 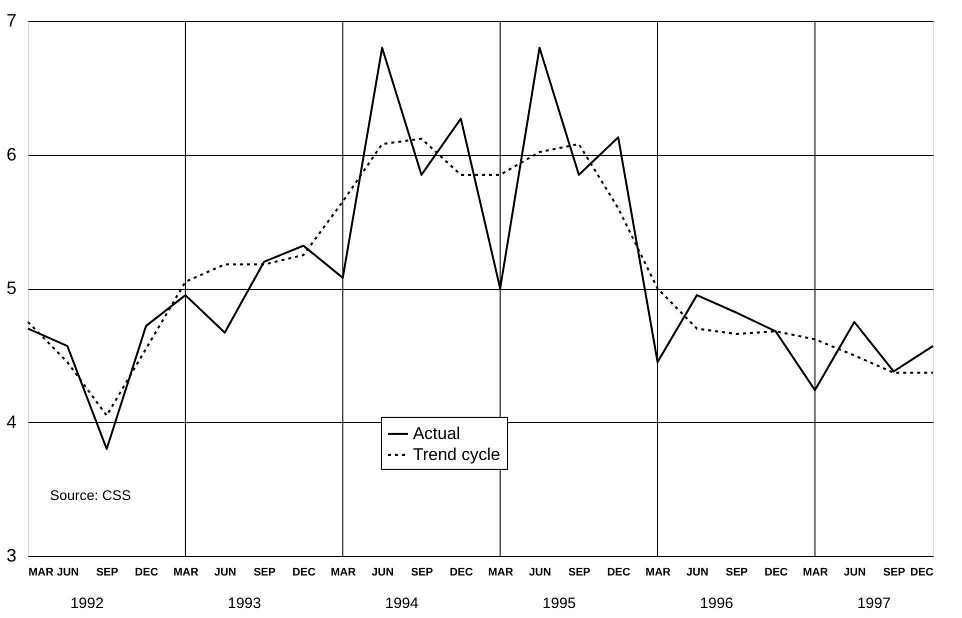 What do you see at coordinates (456, 454) in the screenshot?
I see `legend-label: Trend cycle` at bounding box center [456, 454].